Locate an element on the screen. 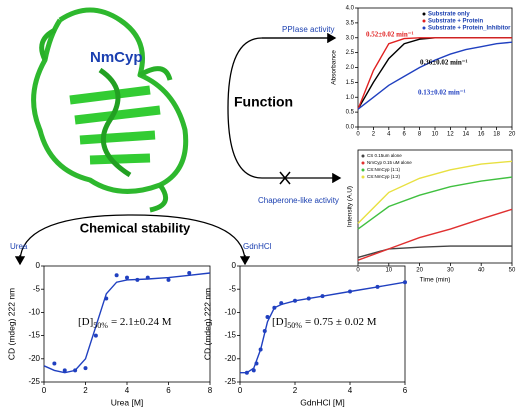 Image resolution: width=520 pixels, height=408 pixels. y-tick-label: 4.0 is located at coordinates (350, 9).